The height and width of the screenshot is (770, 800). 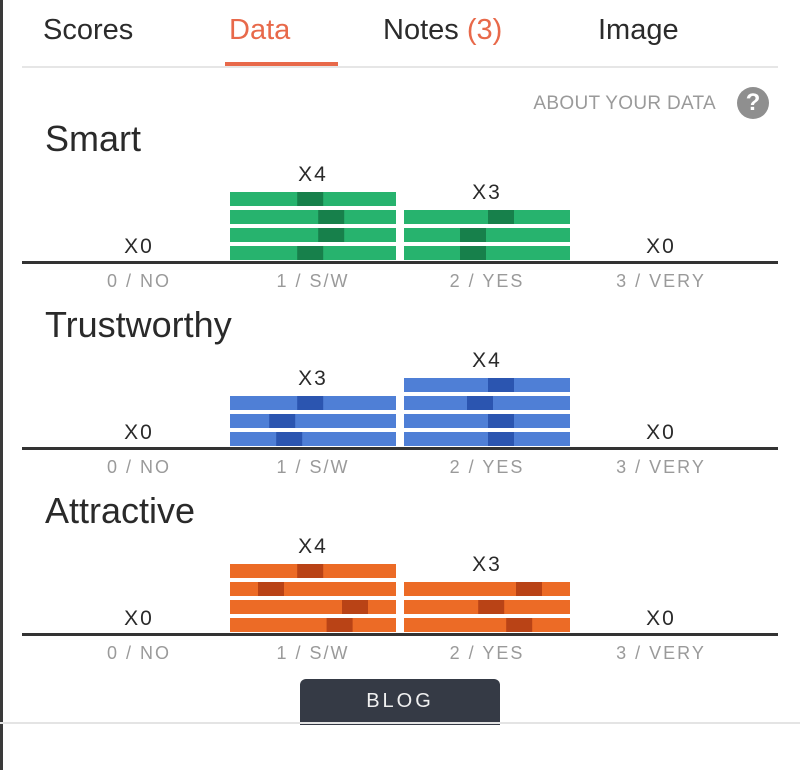 I want to click on tab-notes-label: Notes, so click(x=421, y=30).